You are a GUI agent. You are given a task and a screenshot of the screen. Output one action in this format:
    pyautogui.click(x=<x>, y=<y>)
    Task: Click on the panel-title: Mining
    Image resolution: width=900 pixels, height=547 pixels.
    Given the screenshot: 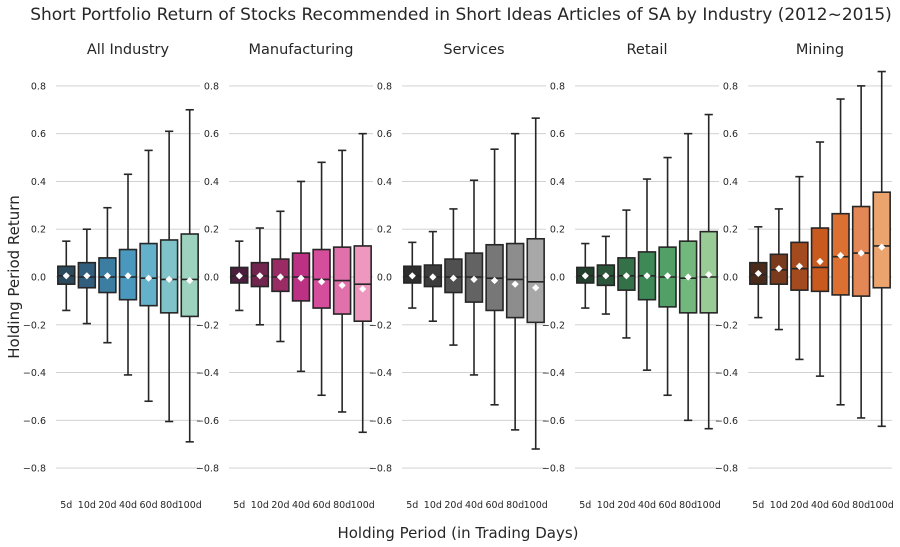 What is the action you would take?
    pyautogui.click(x=820, y=50)
    